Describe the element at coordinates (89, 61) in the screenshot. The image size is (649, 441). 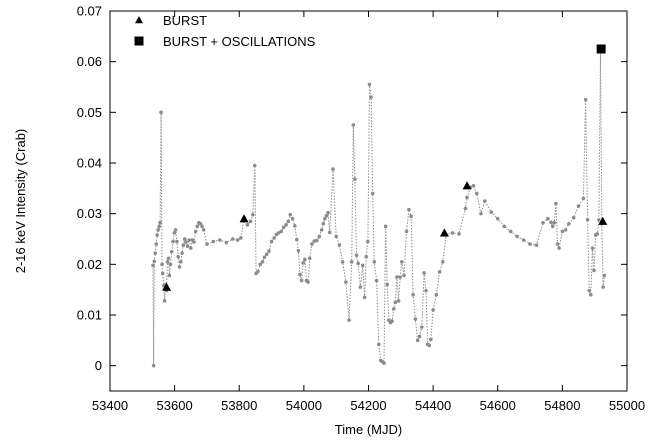
I see `y-tick-label: 0.06` at that location.